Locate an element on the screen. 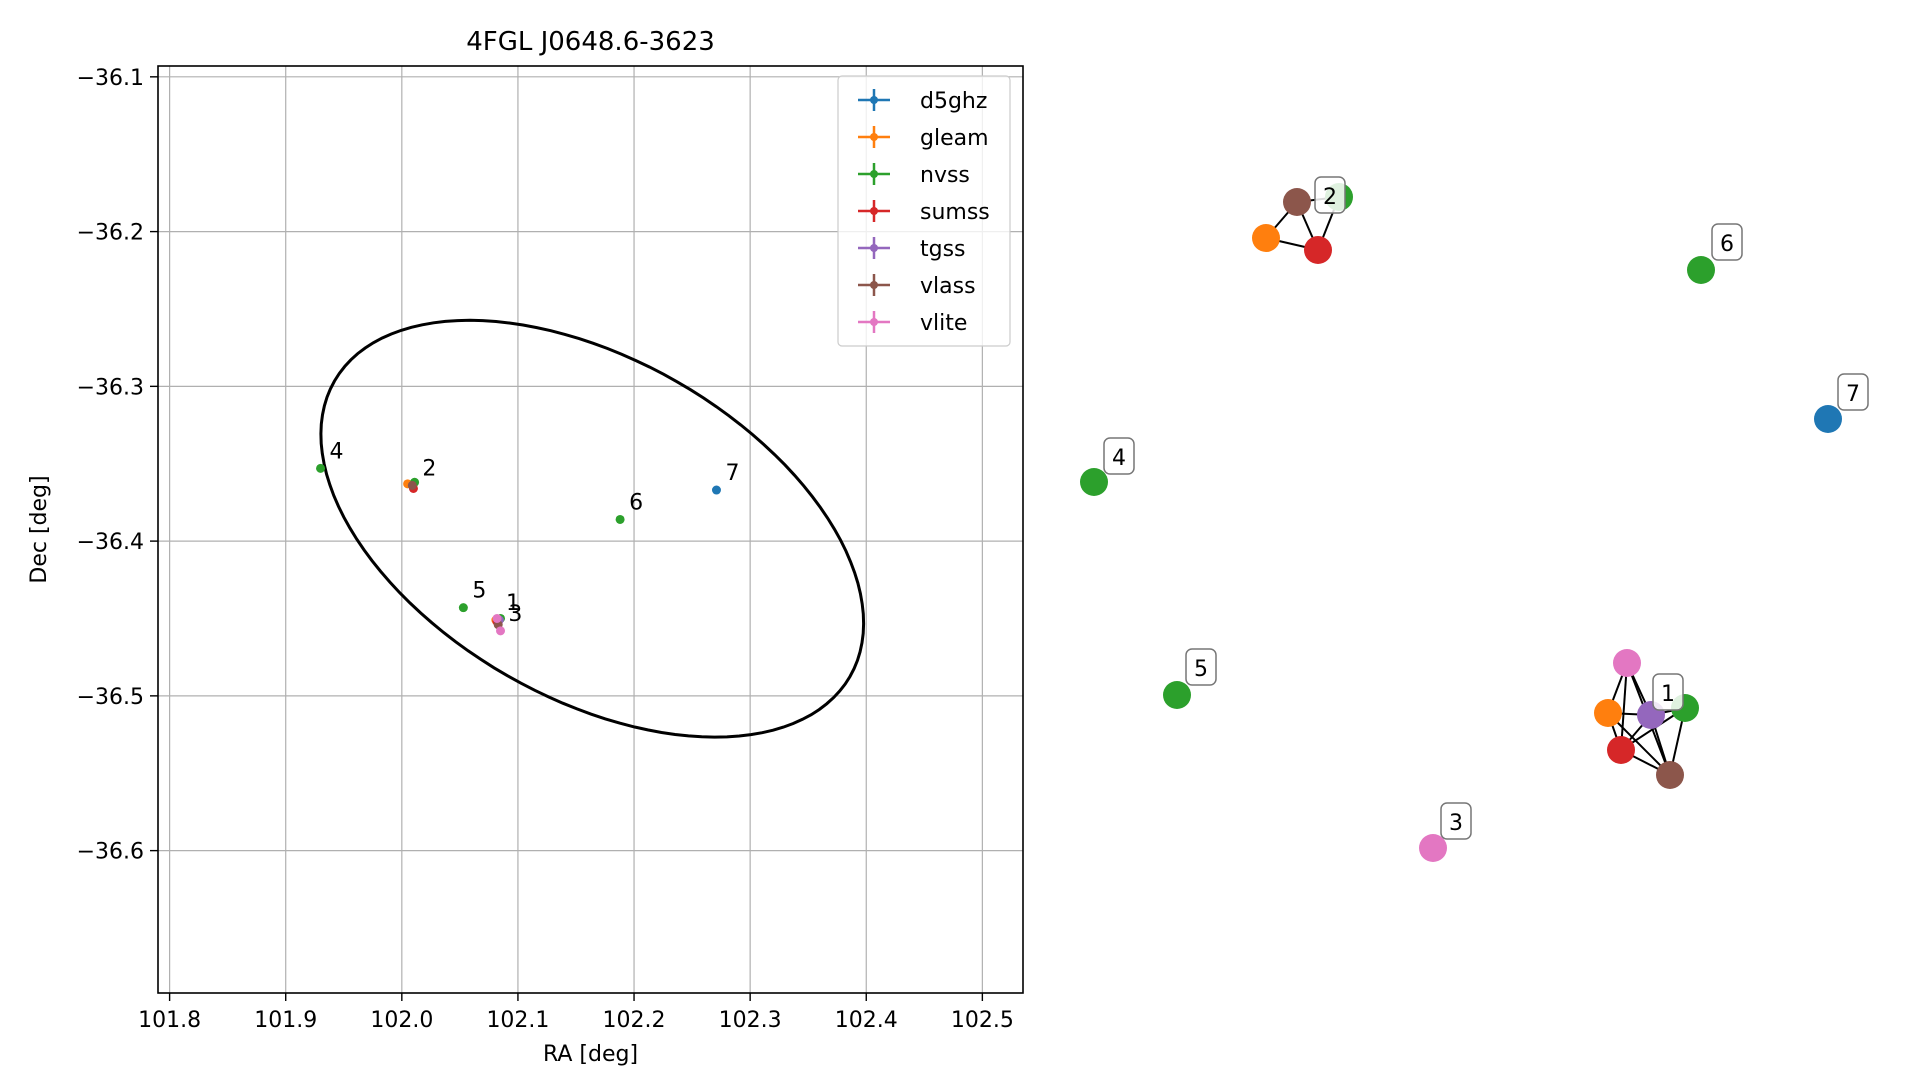  legend-box is located at coordinates (924, 211).